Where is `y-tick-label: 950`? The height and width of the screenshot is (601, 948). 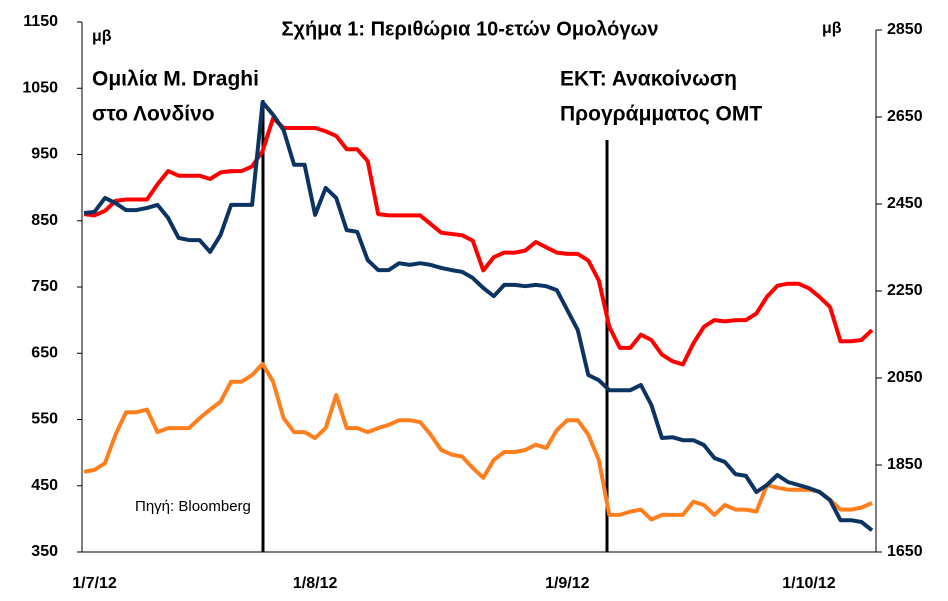 y-tick-label: 950 is located at coordinates (44, 154).